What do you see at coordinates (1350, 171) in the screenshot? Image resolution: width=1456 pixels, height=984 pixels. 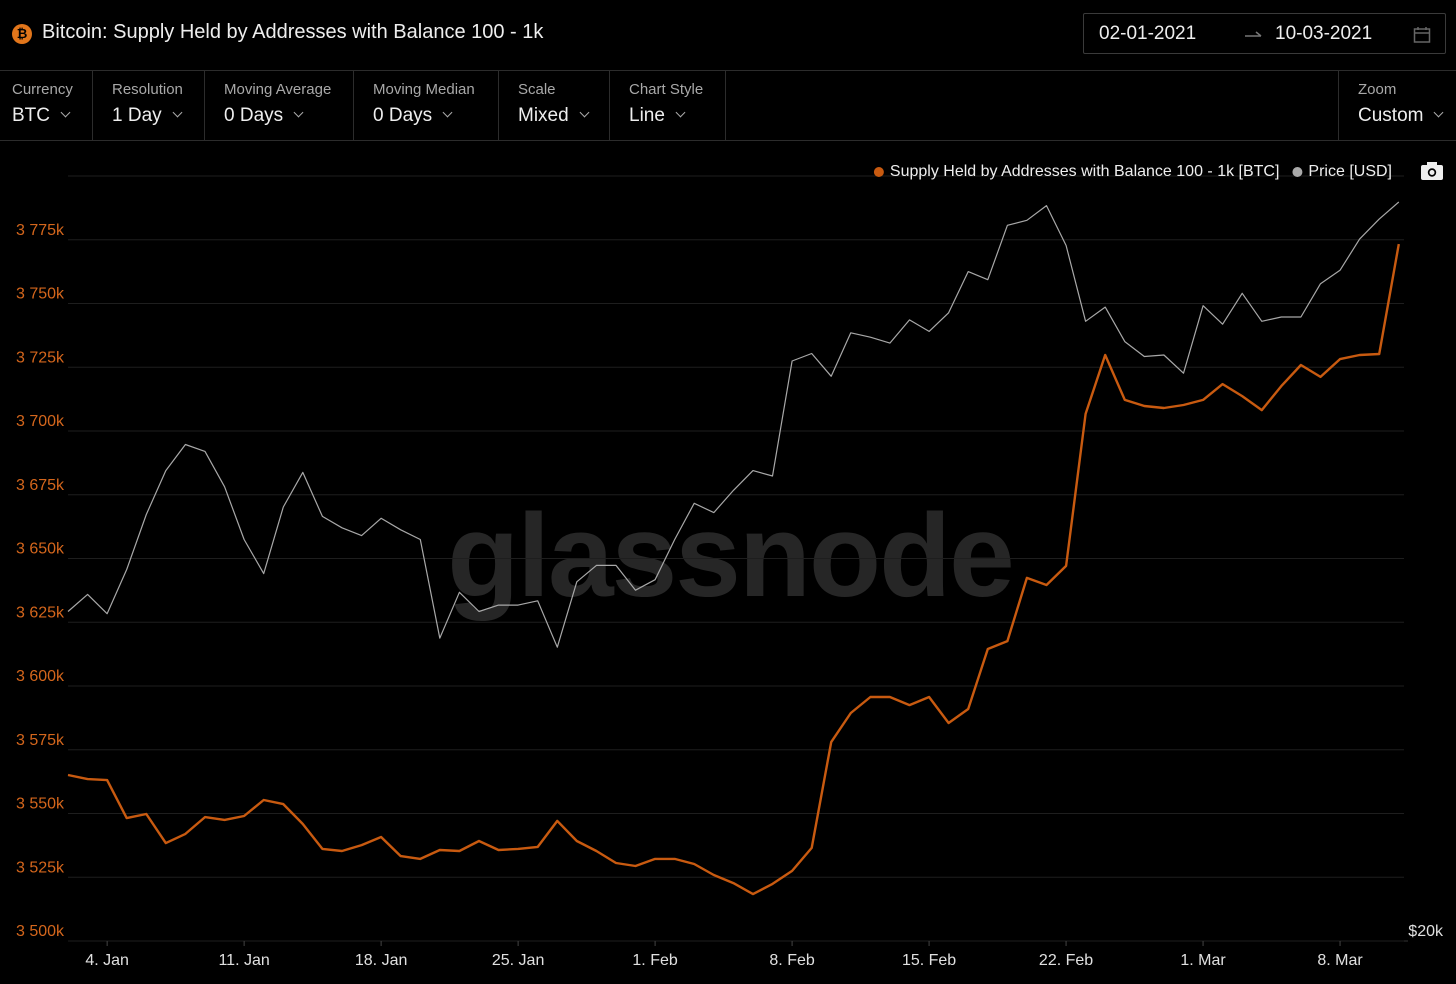 I see `legend-label: Price [USD]` at bounding box center [1350, 171].